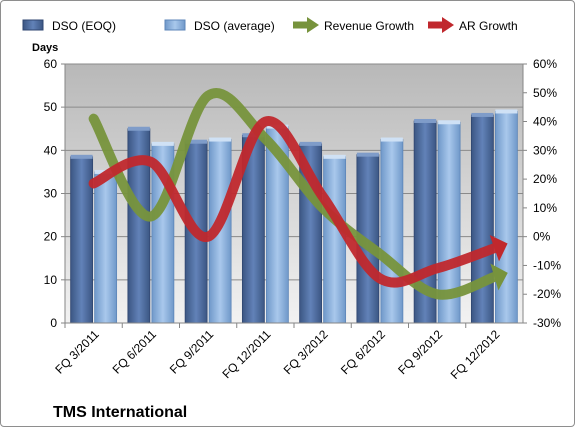 This screenshot has width=575, height=427. What do you see at coordinates (363, 352) in the screenshot?
I see `x-tick-label: FQ 6/2012` at bounding box center [363, 352].